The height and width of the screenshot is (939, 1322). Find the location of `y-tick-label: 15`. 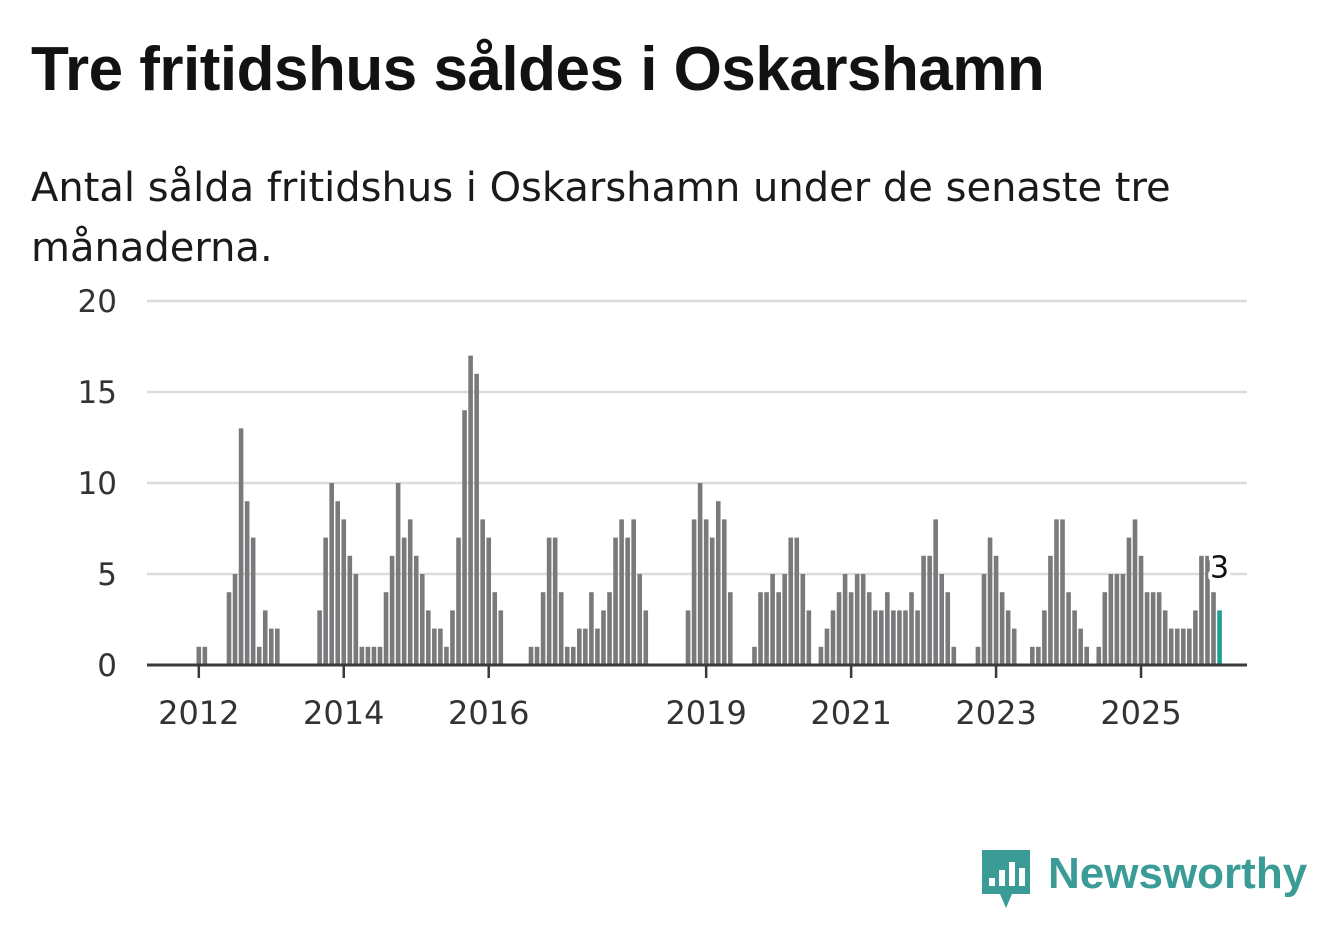

y-tick-label: 15 is located at coordinates (97, 393).